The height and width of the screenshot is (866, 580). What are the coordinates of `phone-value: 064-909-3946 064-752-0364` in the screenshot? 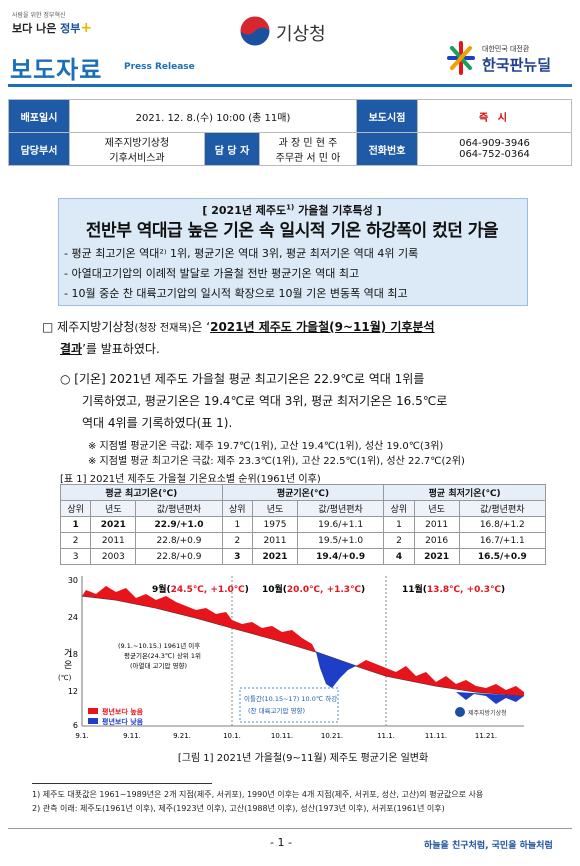 It's located at (494, 149).